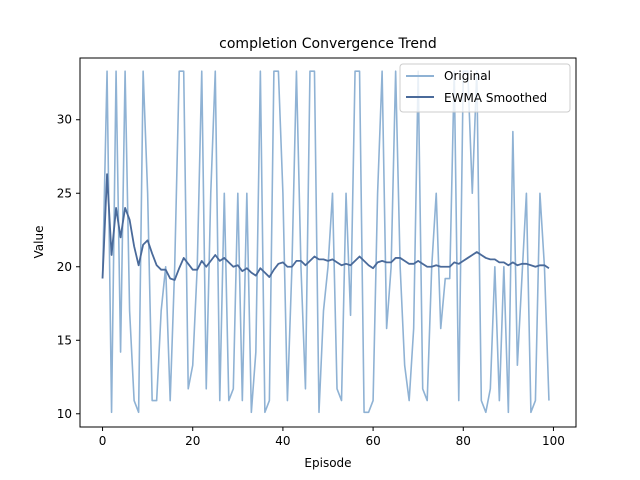 This screenshot has width=640, height=480. Describe the element at coordinates (64, 340) in the screenshot. I see `y-tick-label: 15` at that location.